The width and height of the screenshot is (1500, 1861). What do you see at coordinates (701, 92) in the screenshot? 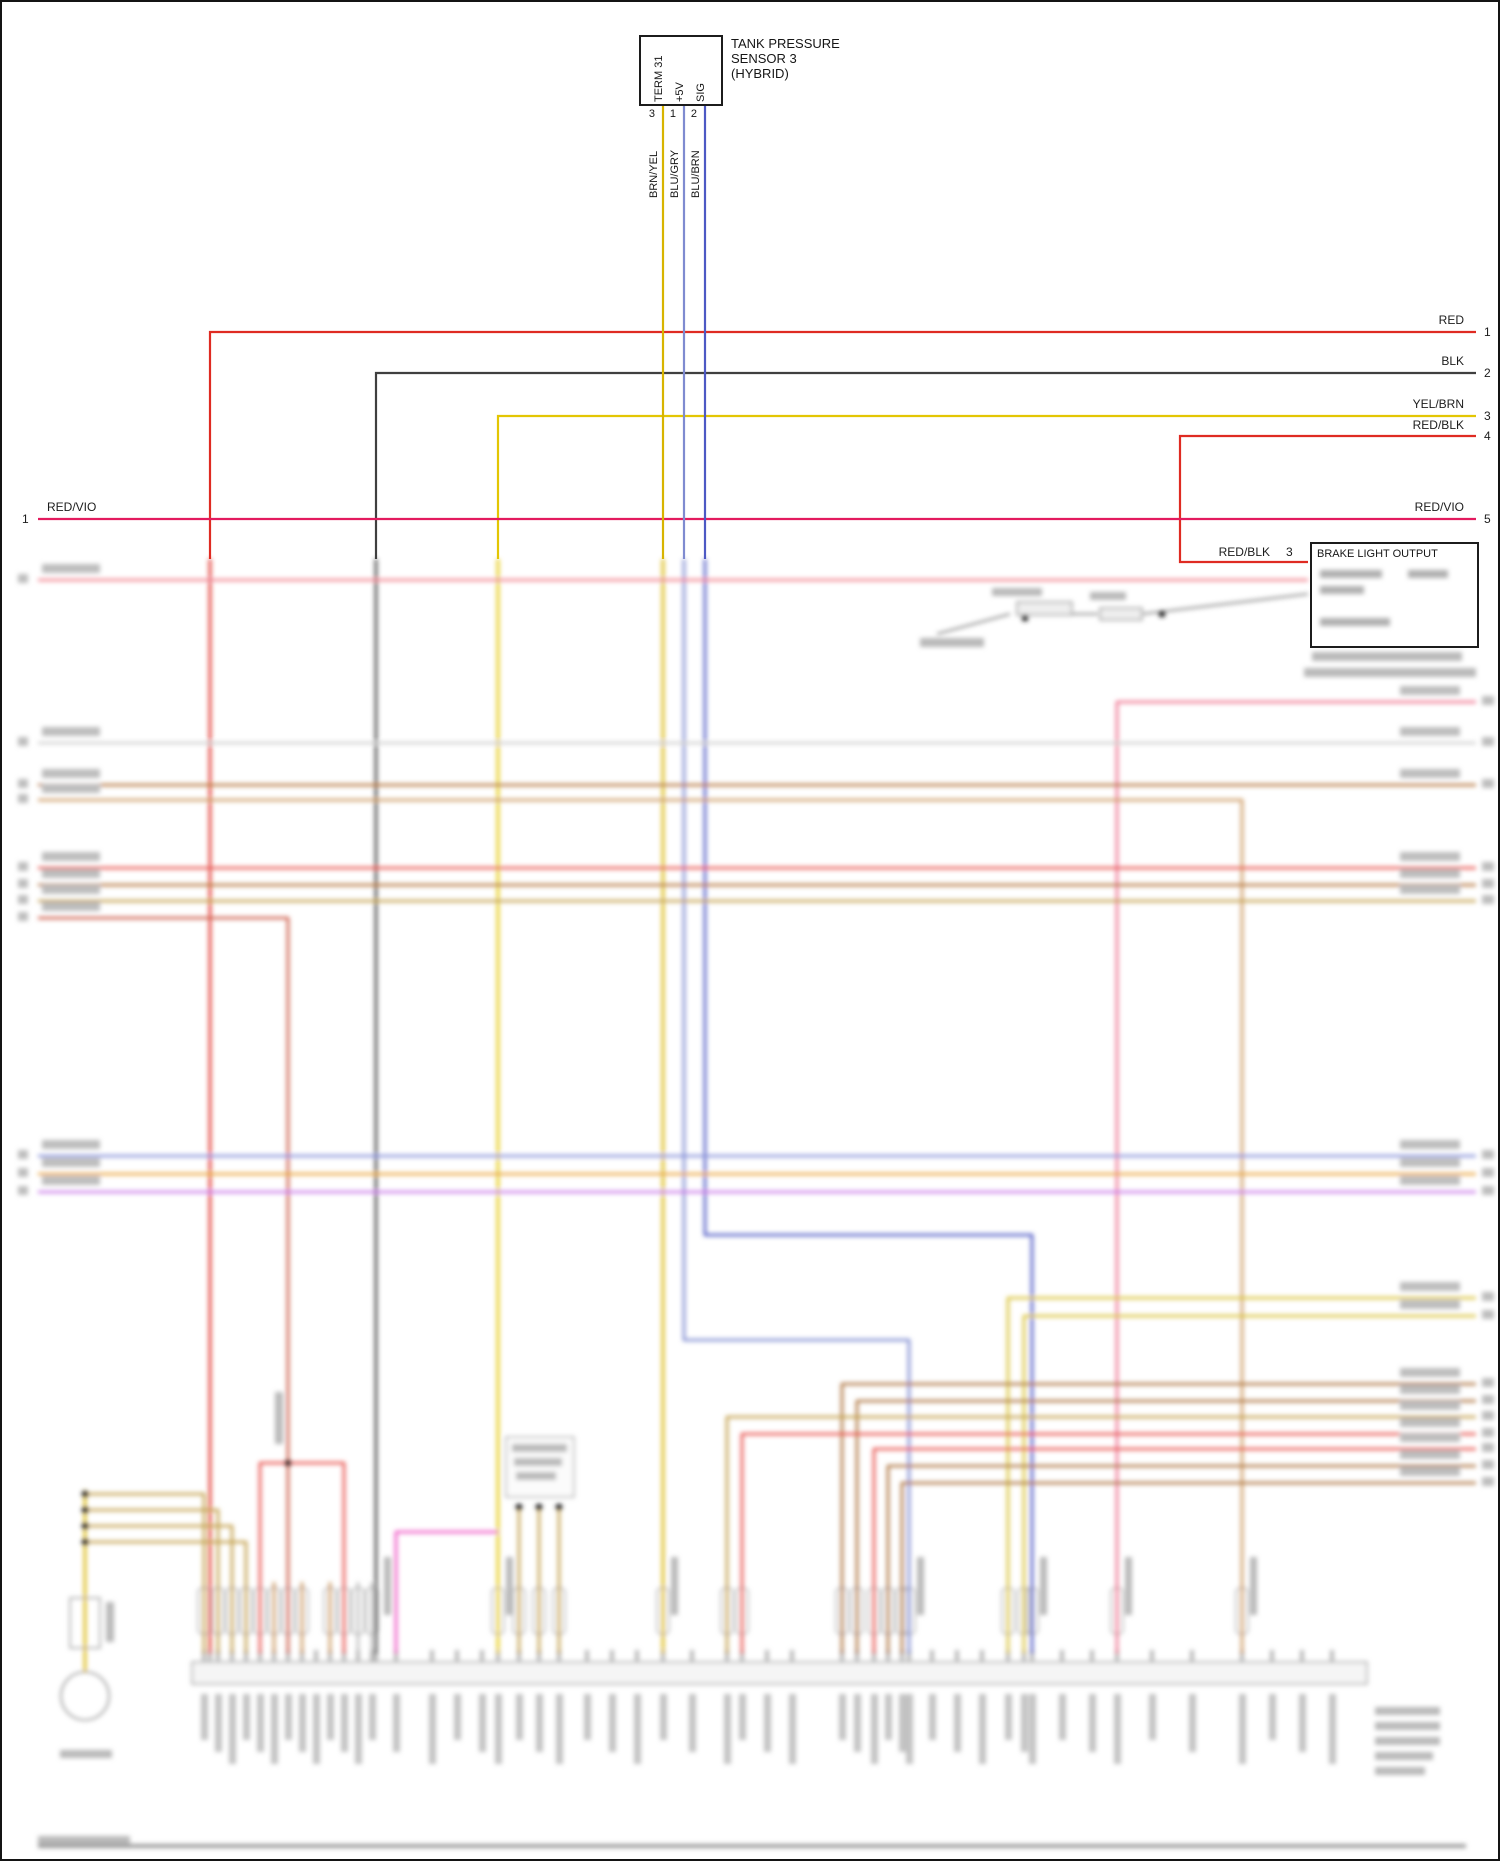
I see `sensor-pin-term-sig: SIG` at bounding box center [701, 92].